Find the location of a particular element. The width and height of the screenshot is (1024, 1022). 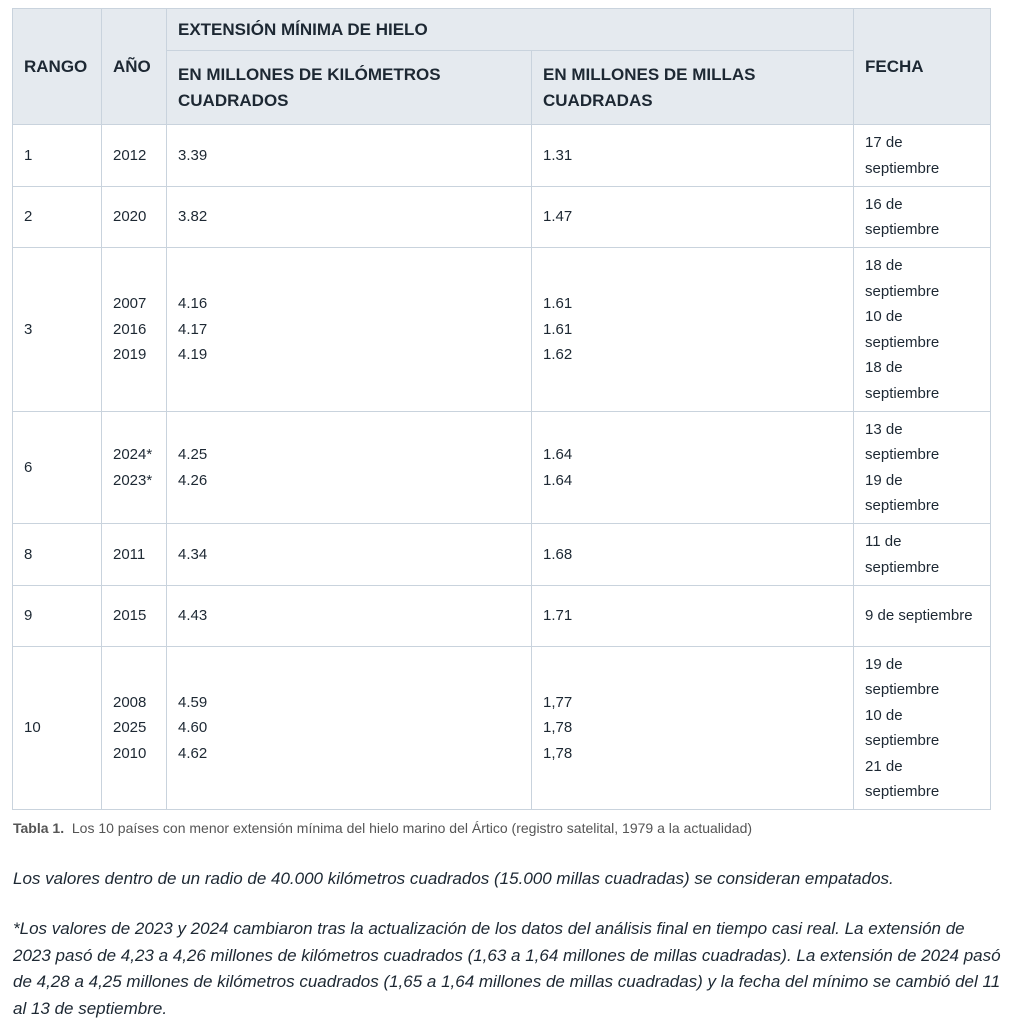

mi-cell-value: 1.71 is located at coordinates (558, 616).